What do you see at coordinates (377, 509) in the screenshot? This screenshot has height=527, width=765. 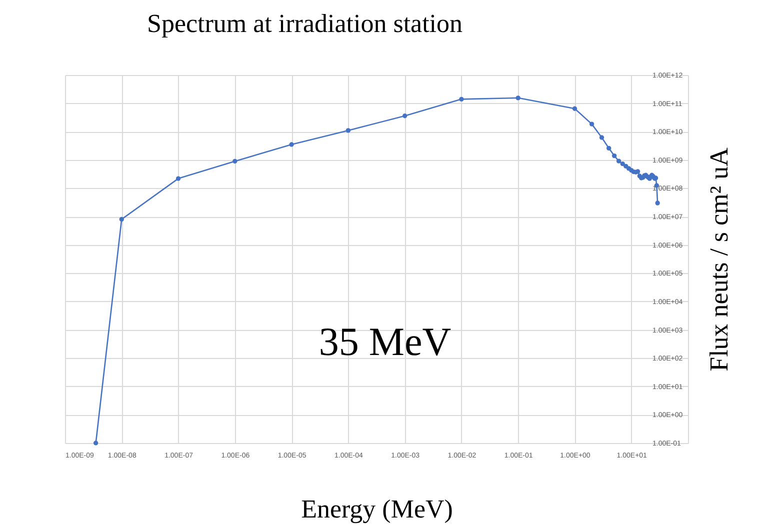 I see `x-axis-title: Energy (MeV)` at bounding box center [377, 509].